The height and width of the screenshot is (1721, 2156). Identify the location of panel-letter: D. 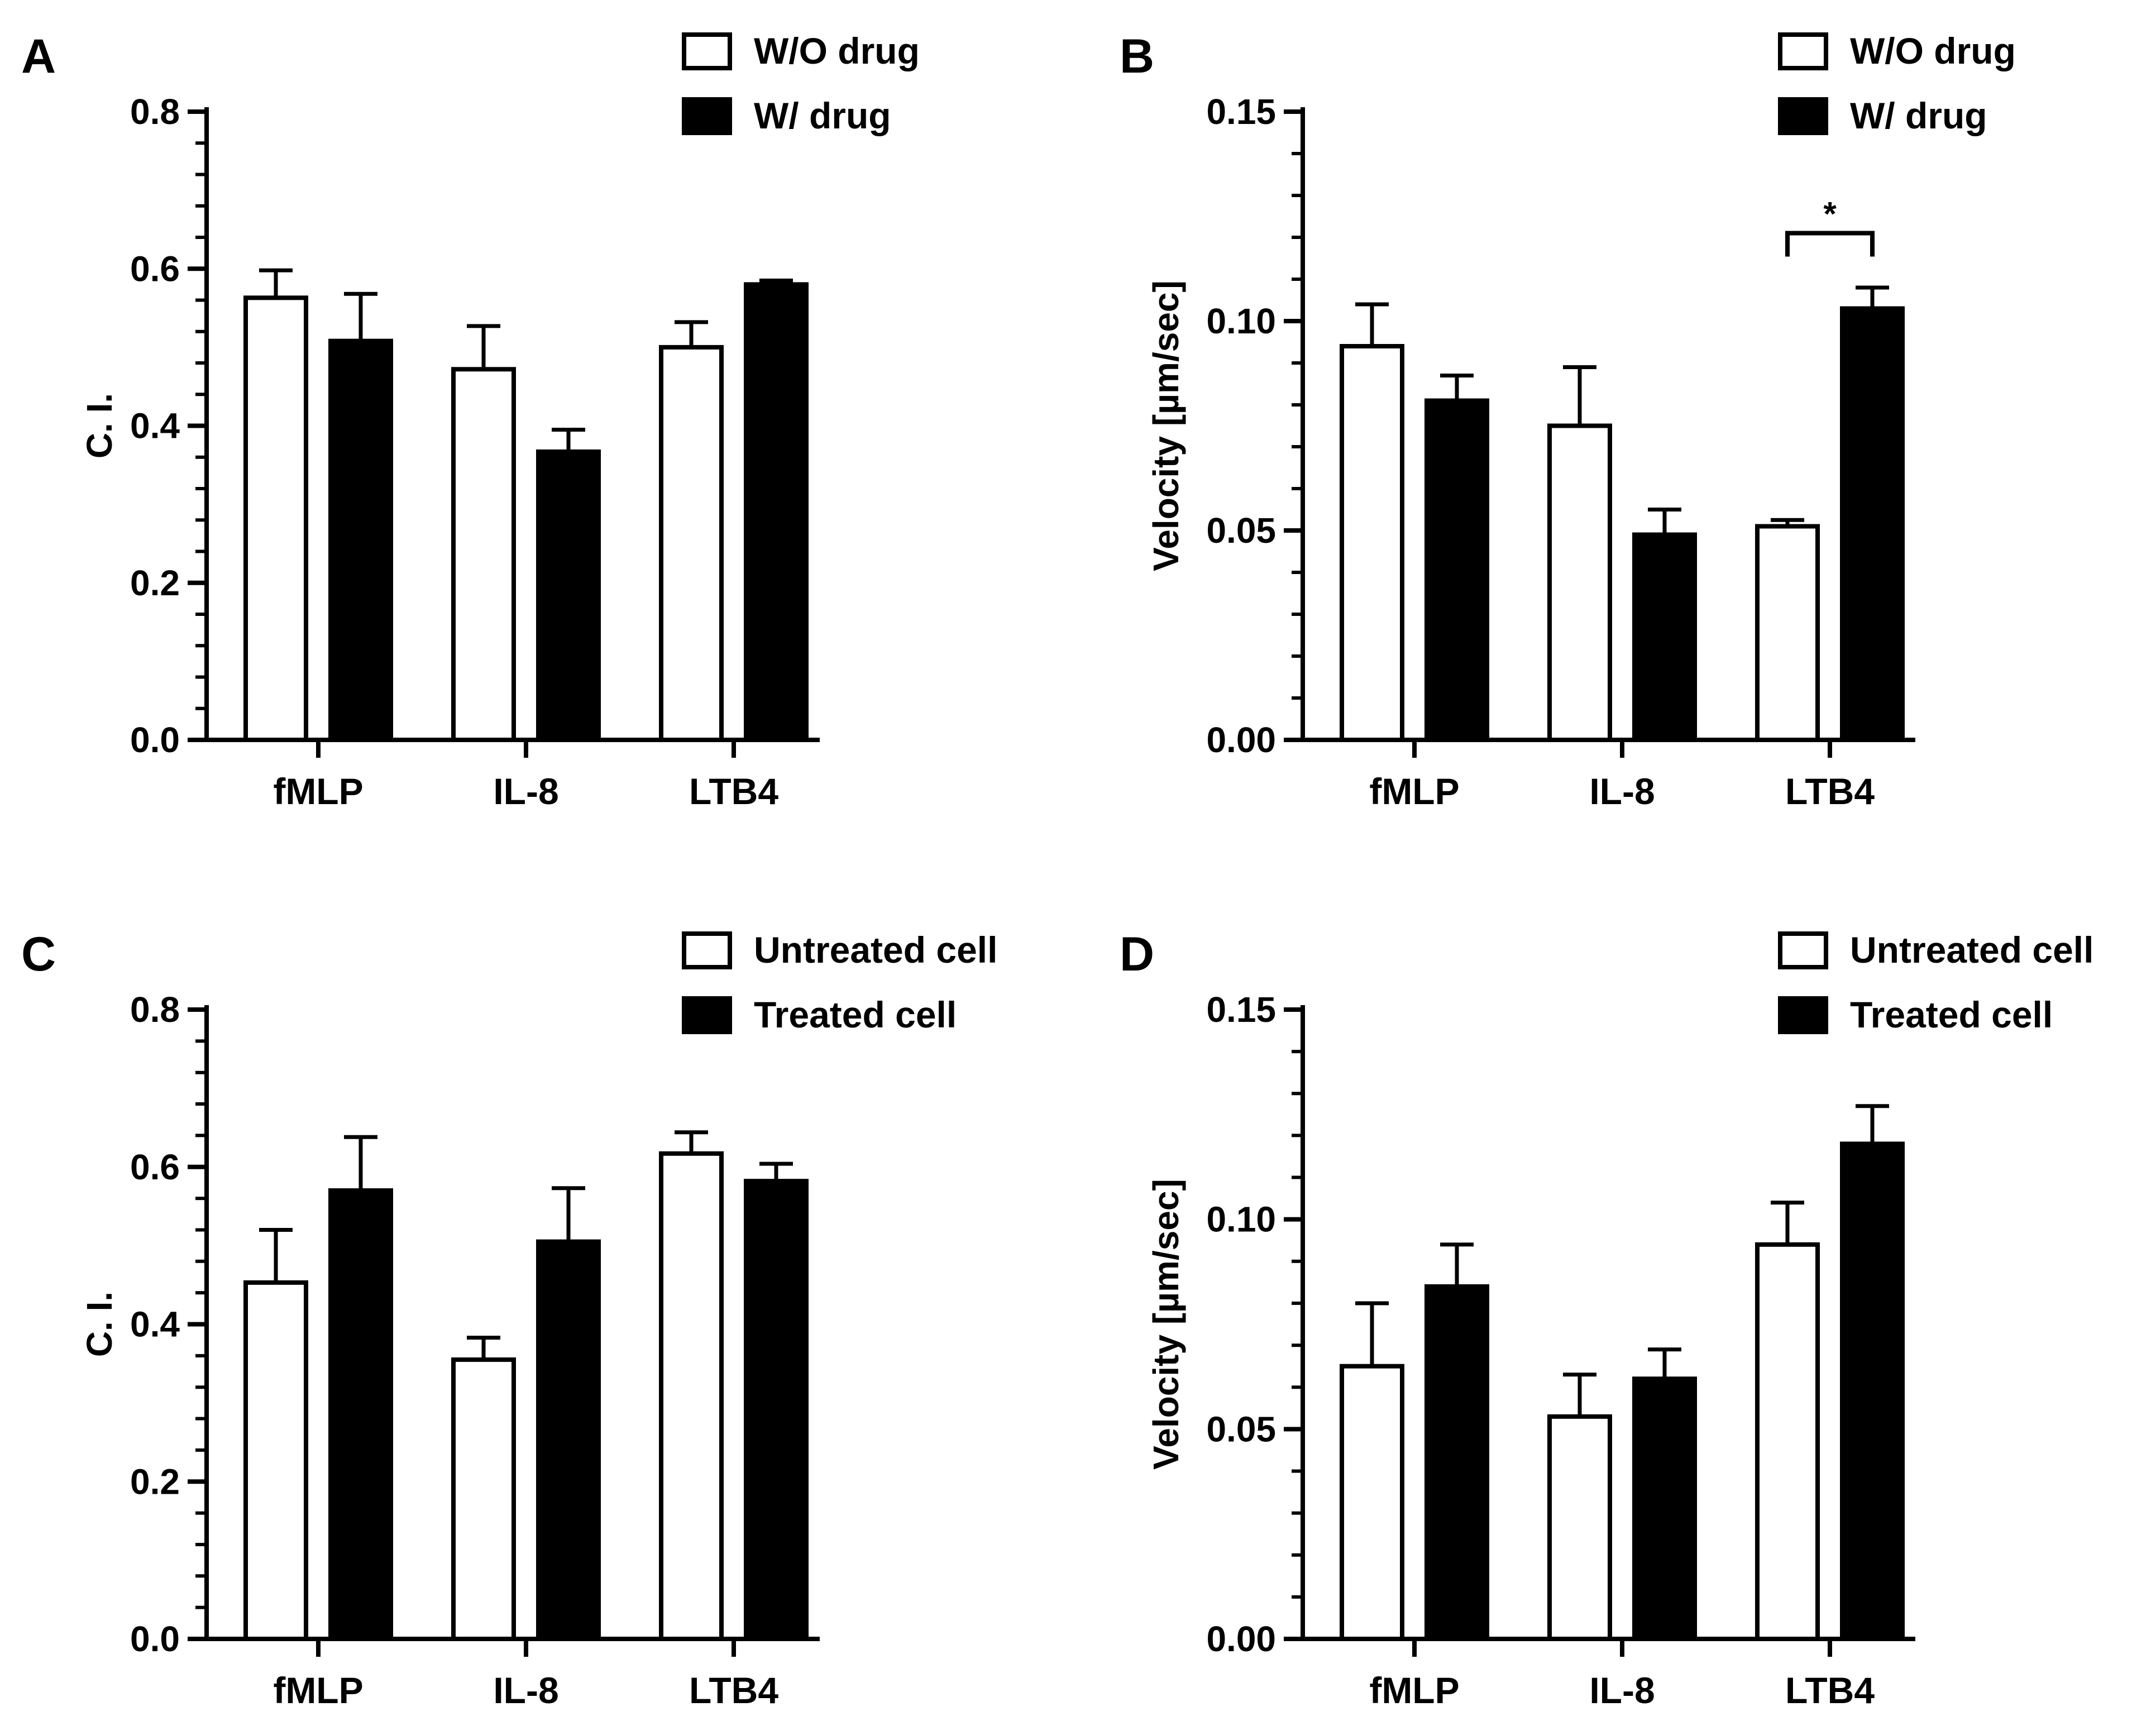
(1137, 955).